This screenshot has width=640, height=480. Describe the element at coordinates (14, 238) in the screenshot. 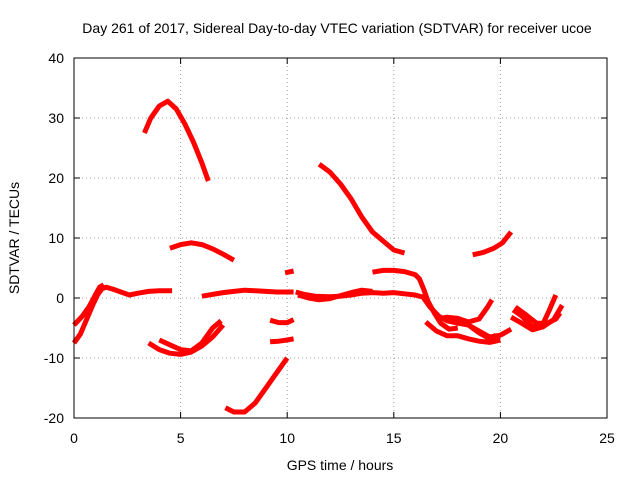

I see `y-axis-label: SDTVAR / TECUs` at that location.